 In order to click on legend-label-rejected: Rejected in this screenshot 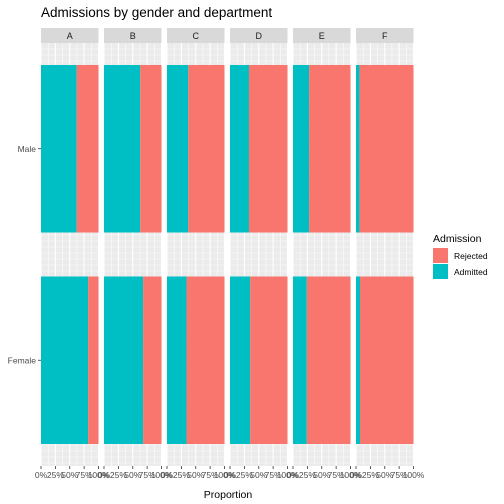, I will do `click(471, 256)`.